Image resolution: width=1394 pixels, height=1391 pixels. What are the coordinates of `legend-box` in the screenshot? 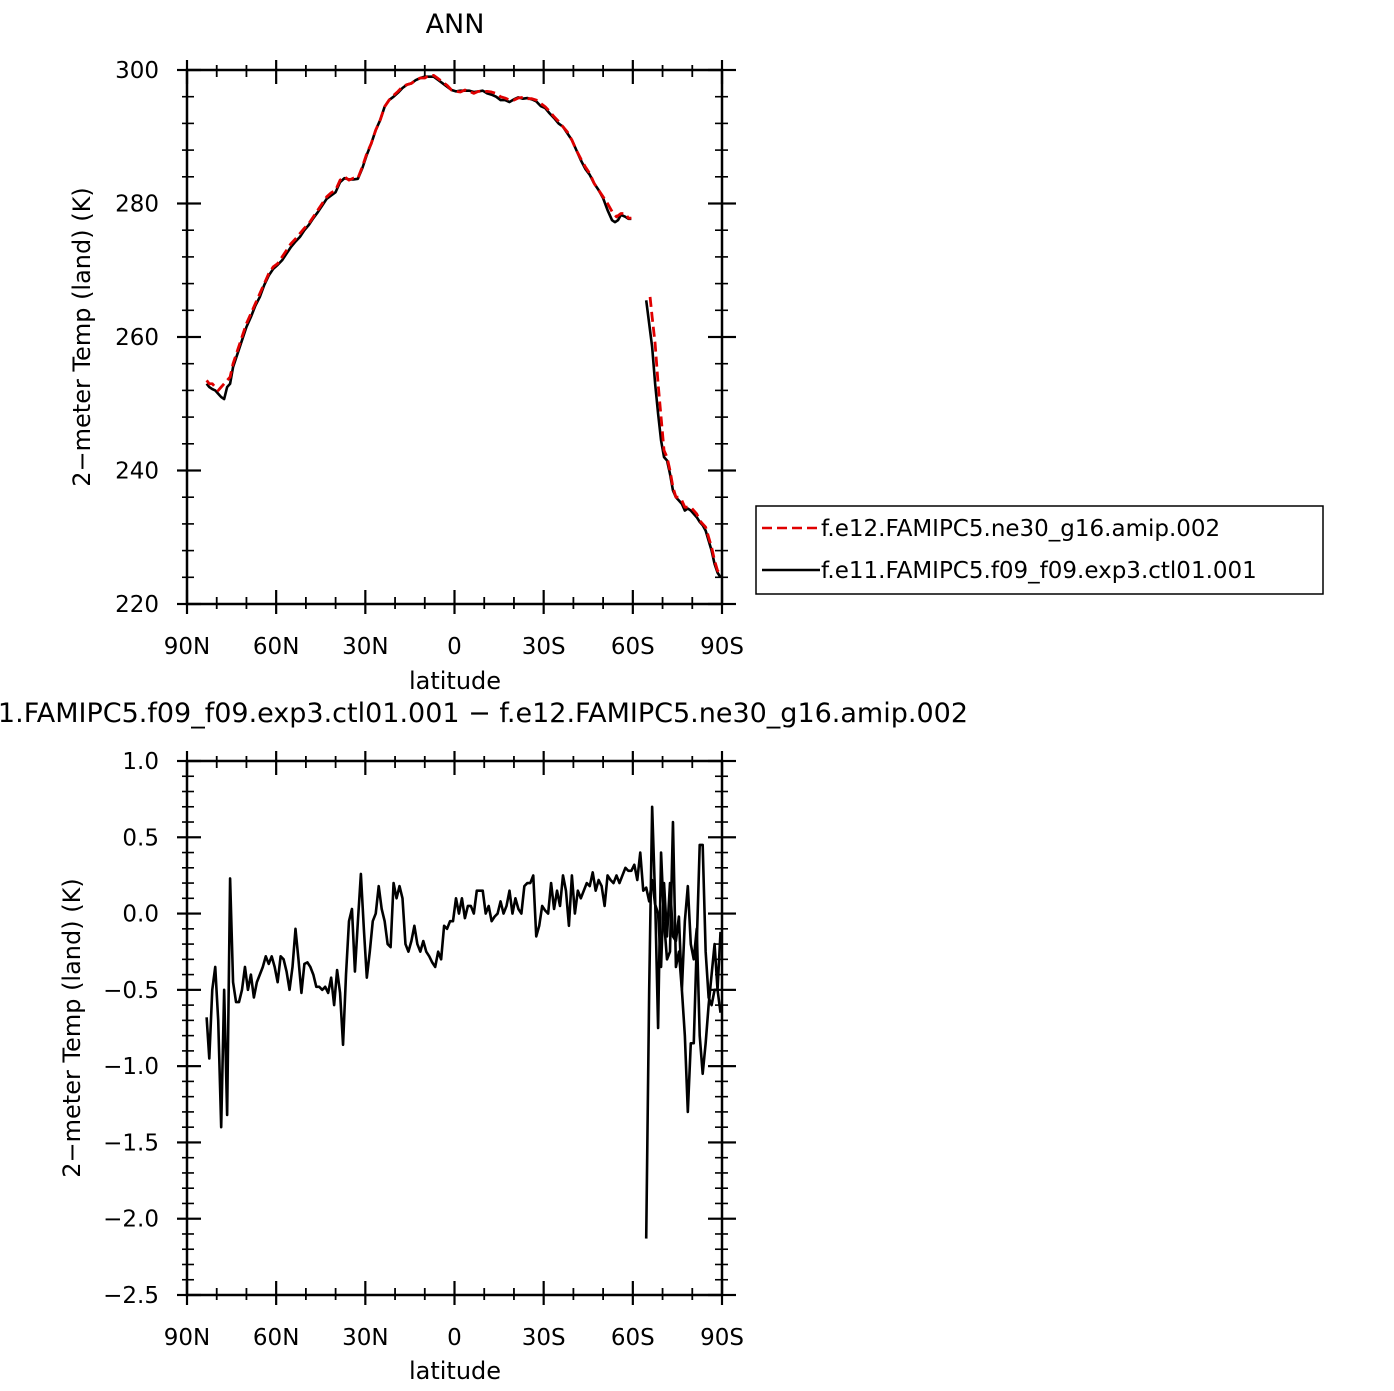 It's located at (1039, 550).